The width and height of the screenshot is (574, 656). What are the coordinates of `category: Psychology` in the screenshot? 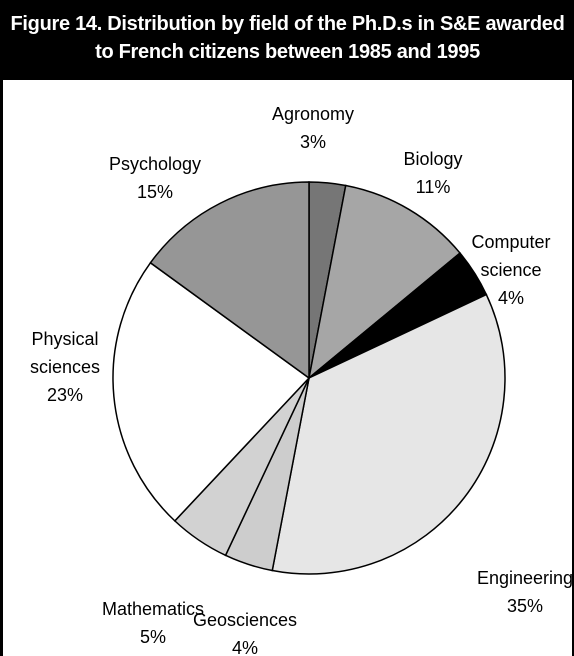 It's located at (155, 164).